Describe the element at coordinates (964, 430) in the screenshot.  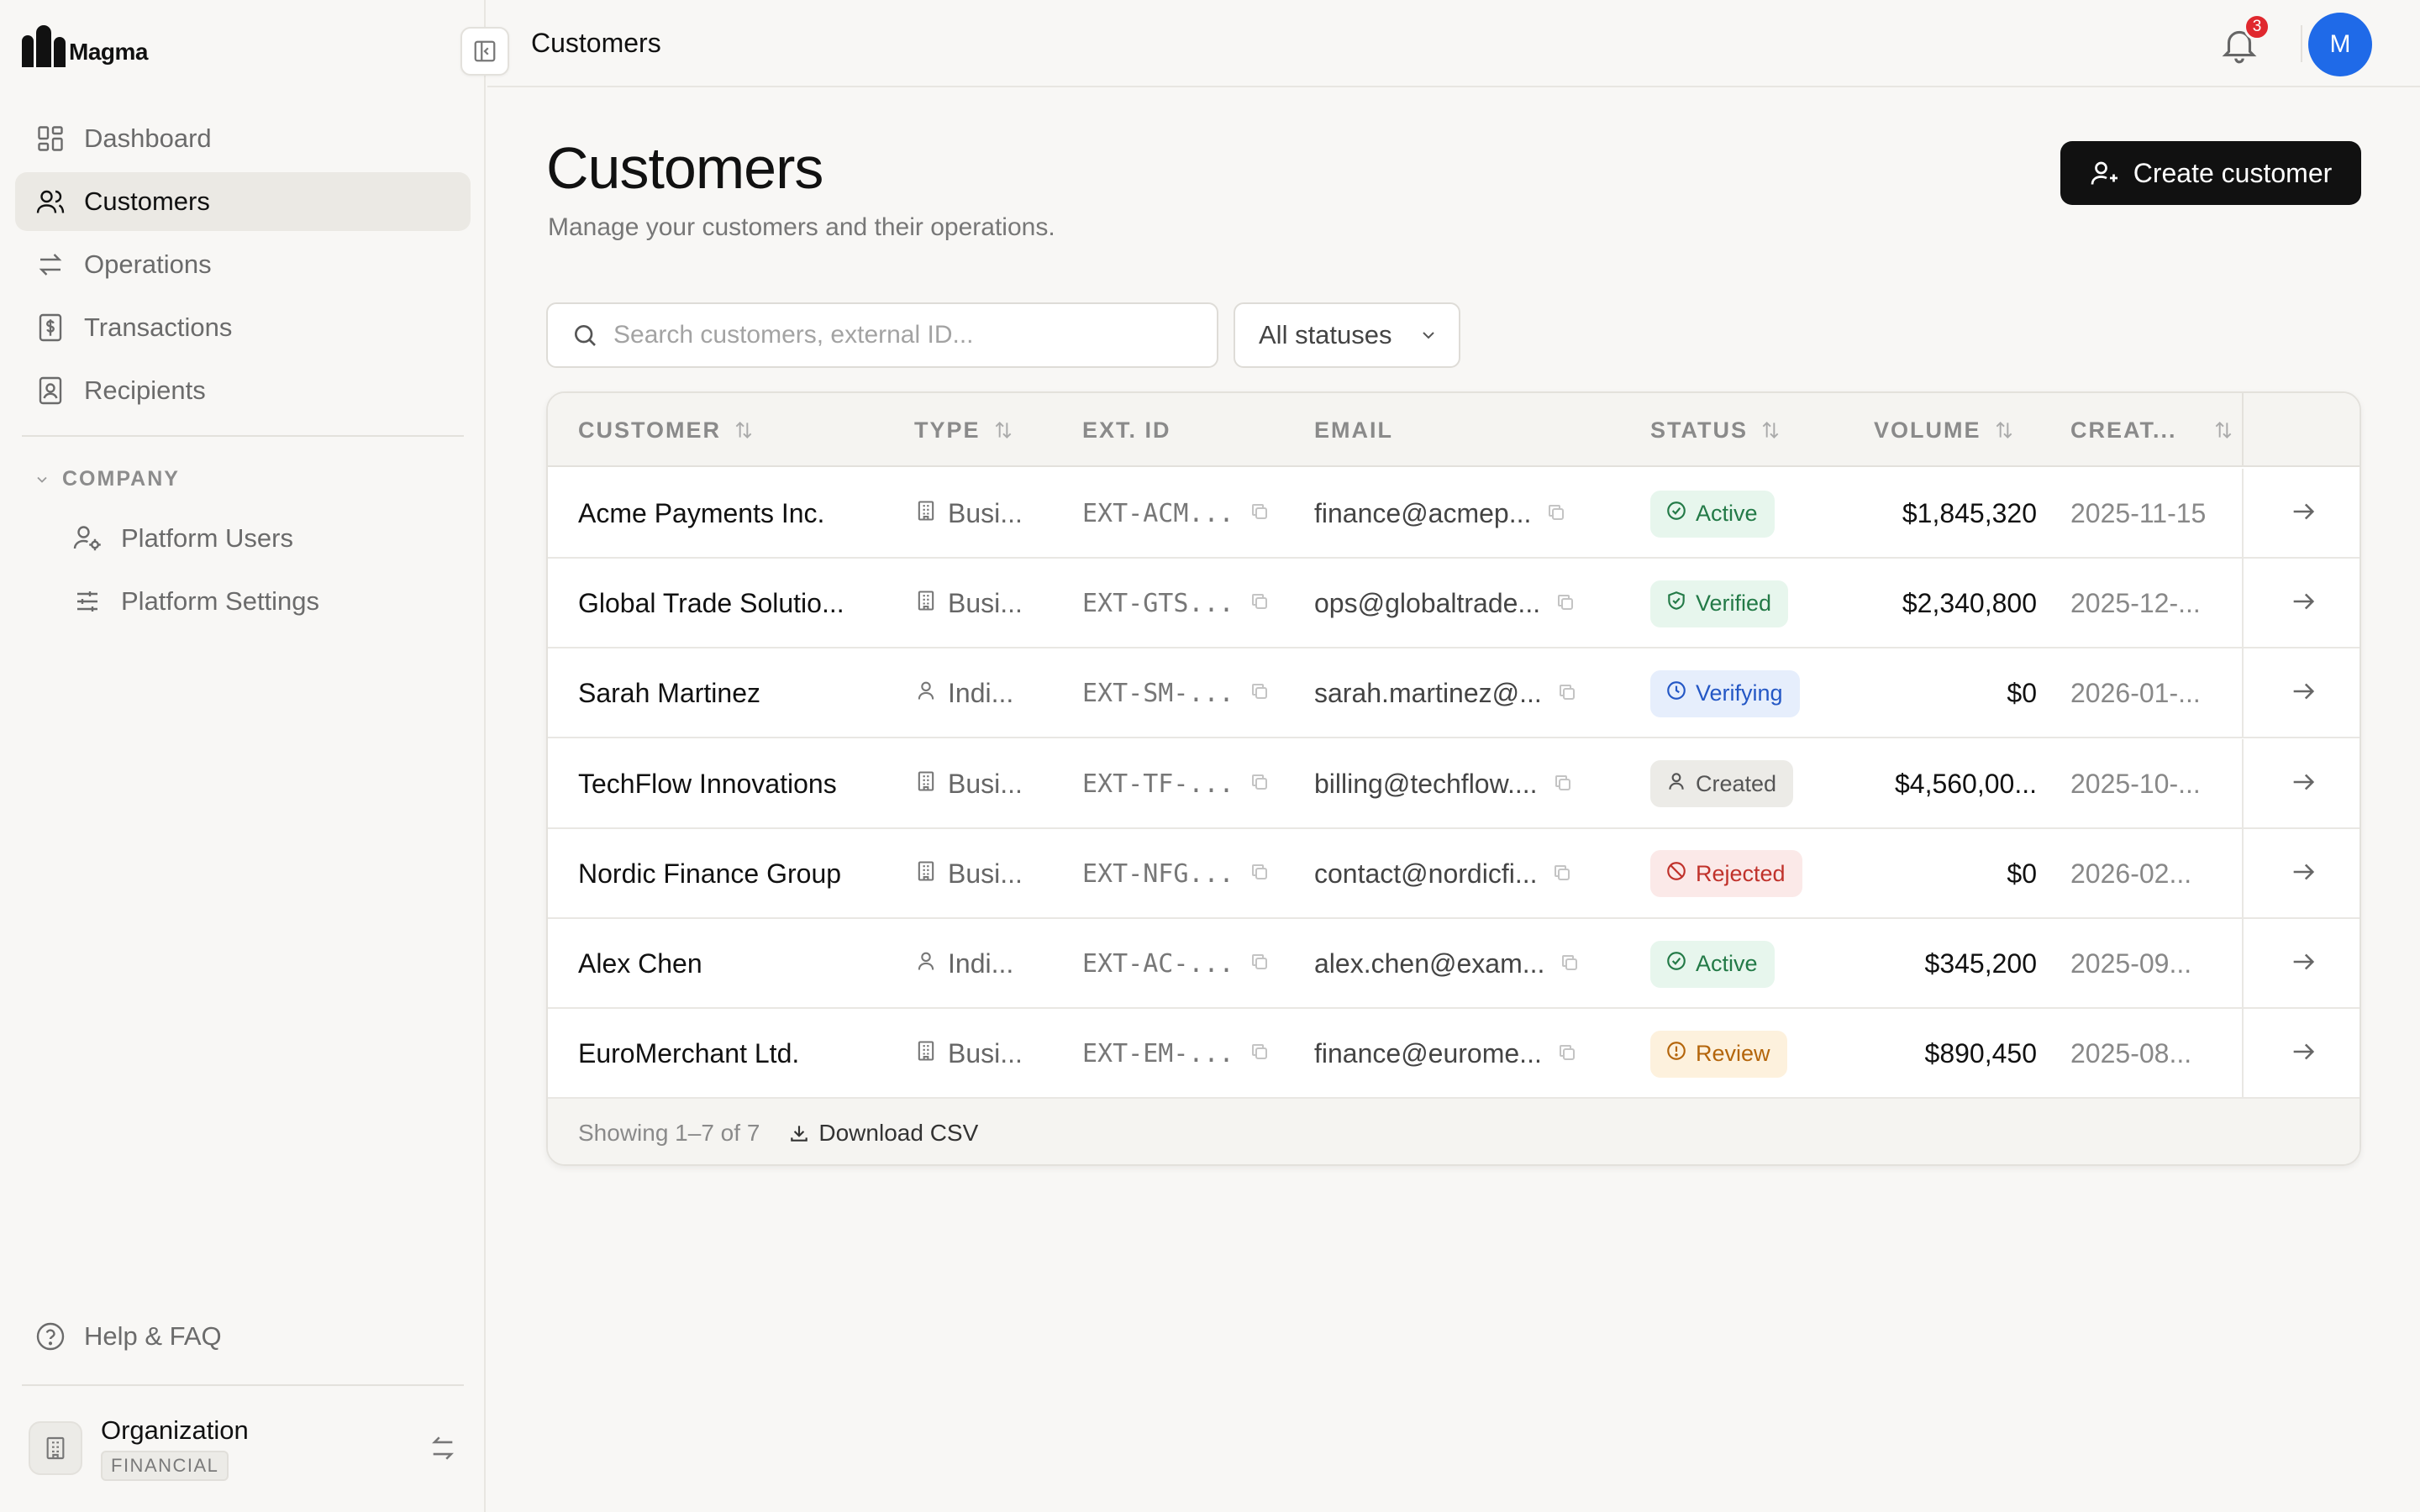
I see `column-header-type: TYPE` at that location.